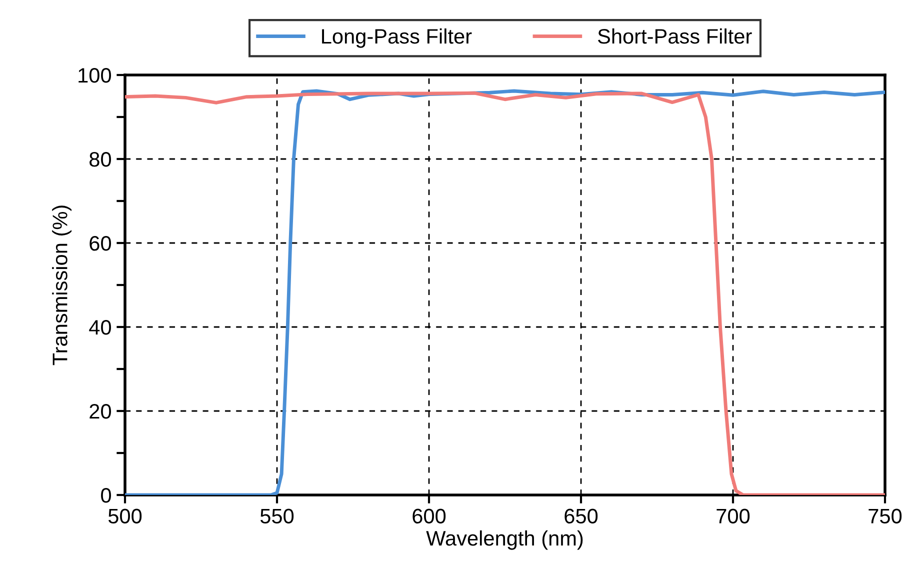 This screenshot has height=577, width=909. Describe the element at coordinates (675, 36) in the screenshot. I see `legend-label: Short-Pass Filter` at that location.